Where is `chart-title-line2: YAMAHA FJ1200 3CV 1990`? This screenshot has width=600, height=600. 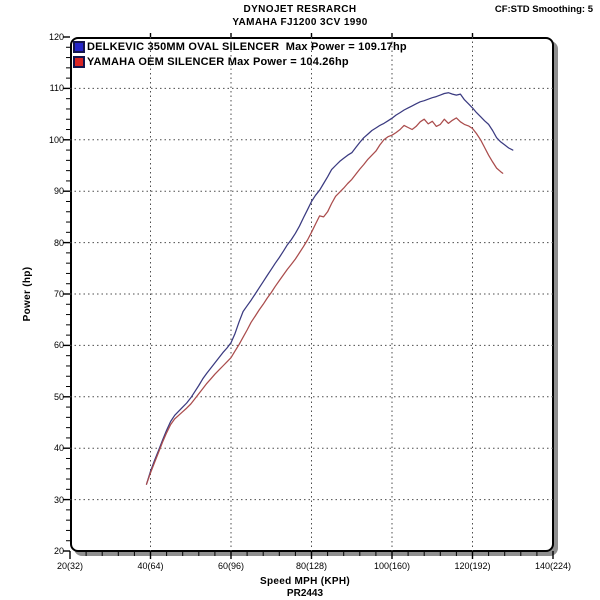 chart-title-line2: YAMAHA FJ1200 3CV 1990 is located at coordinates (300, 22).